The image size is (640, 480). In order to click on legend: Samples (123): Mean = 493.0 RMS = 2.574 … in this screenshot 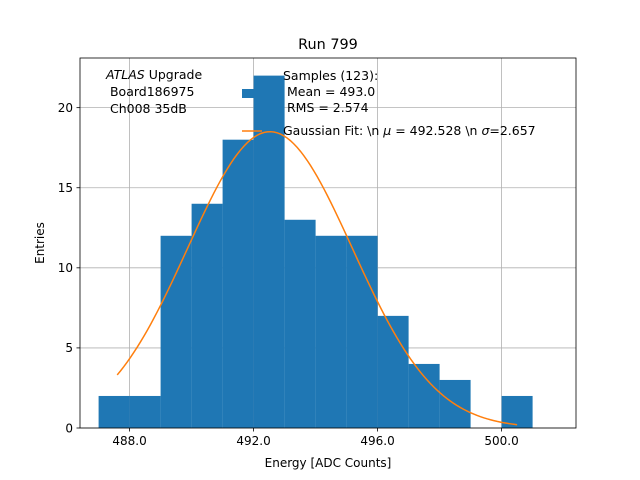, I will do `click(389, 103)`.